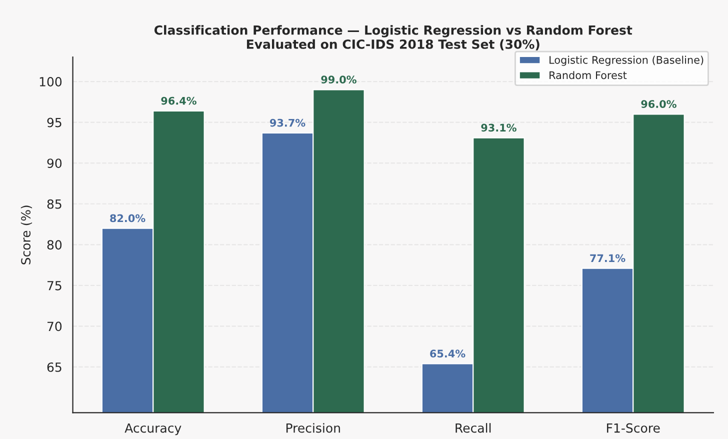  What do you see at coordinates (288, 122) in the screenshot?
I see `data-label: 93.7%` at bounding box center [288, 122].